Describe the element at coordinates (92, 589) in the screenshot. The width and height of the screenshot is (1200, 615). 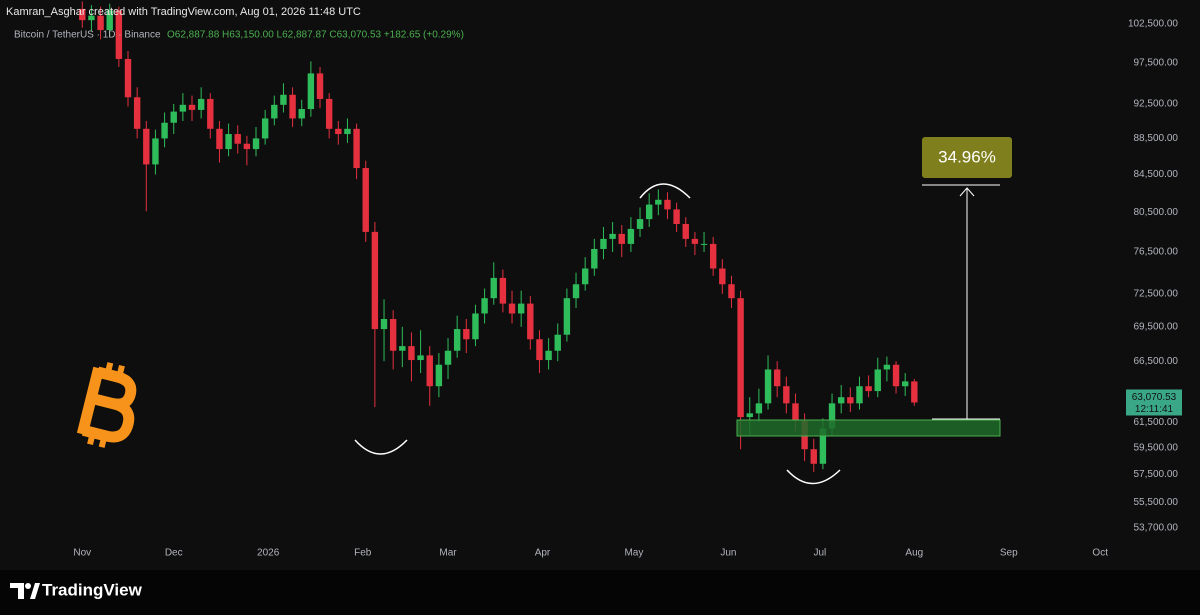
I see `brand: TradingView` at that location.